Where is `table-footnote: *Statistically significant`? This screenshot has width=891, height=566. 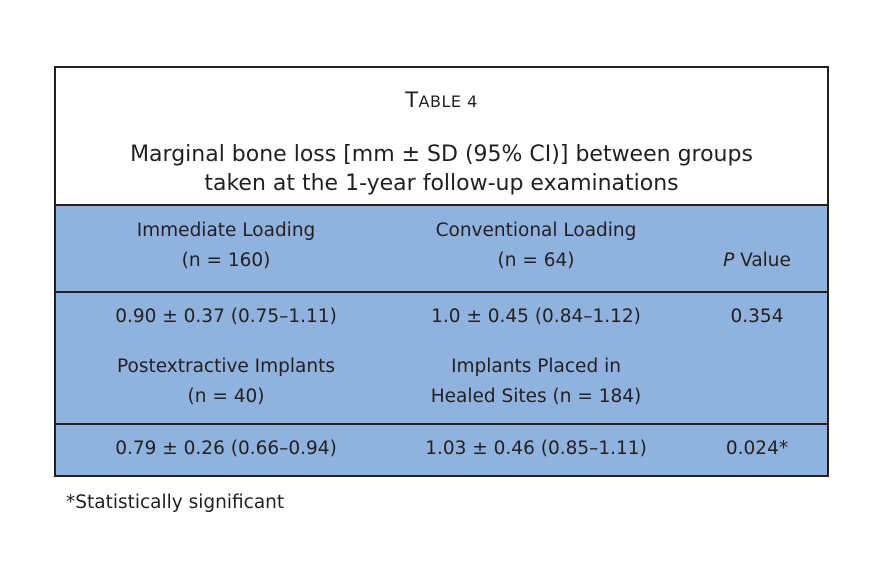 table-footnote: *Statistically significant is located at coordinates (175, 502).